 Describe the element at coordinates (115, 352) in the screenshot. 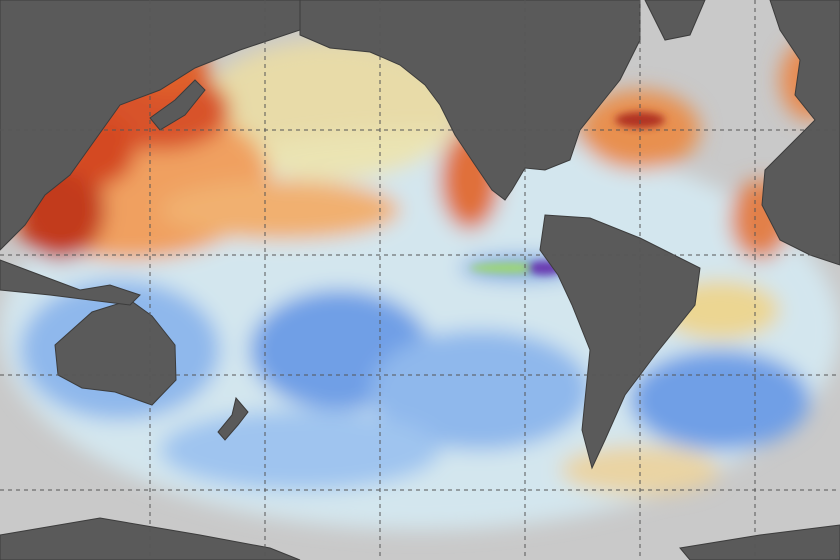

I see `australia` at that location.